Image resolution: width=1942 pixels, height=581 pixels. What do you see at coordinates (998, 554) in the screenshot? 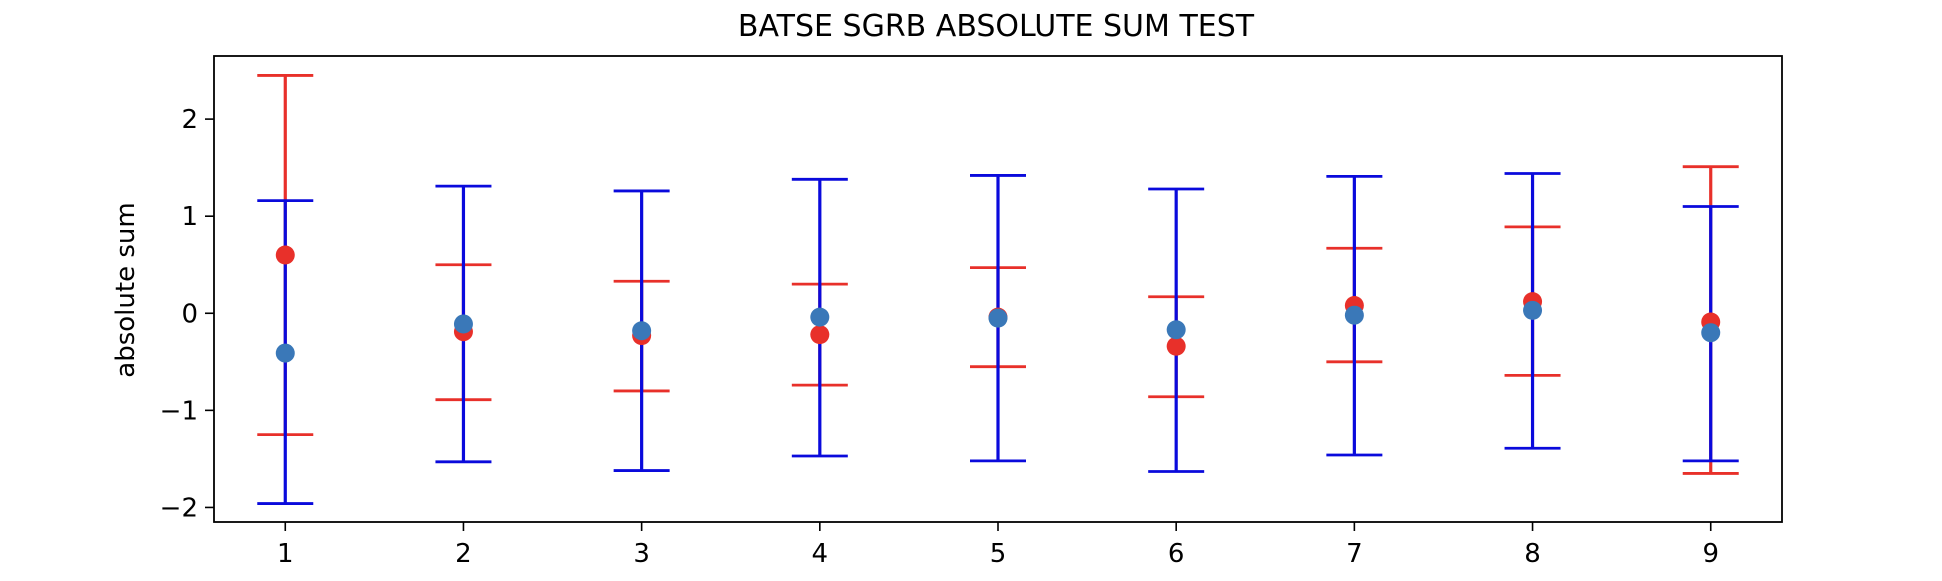
I see `x-tick-label: 5` at bounding box center [998, 554].